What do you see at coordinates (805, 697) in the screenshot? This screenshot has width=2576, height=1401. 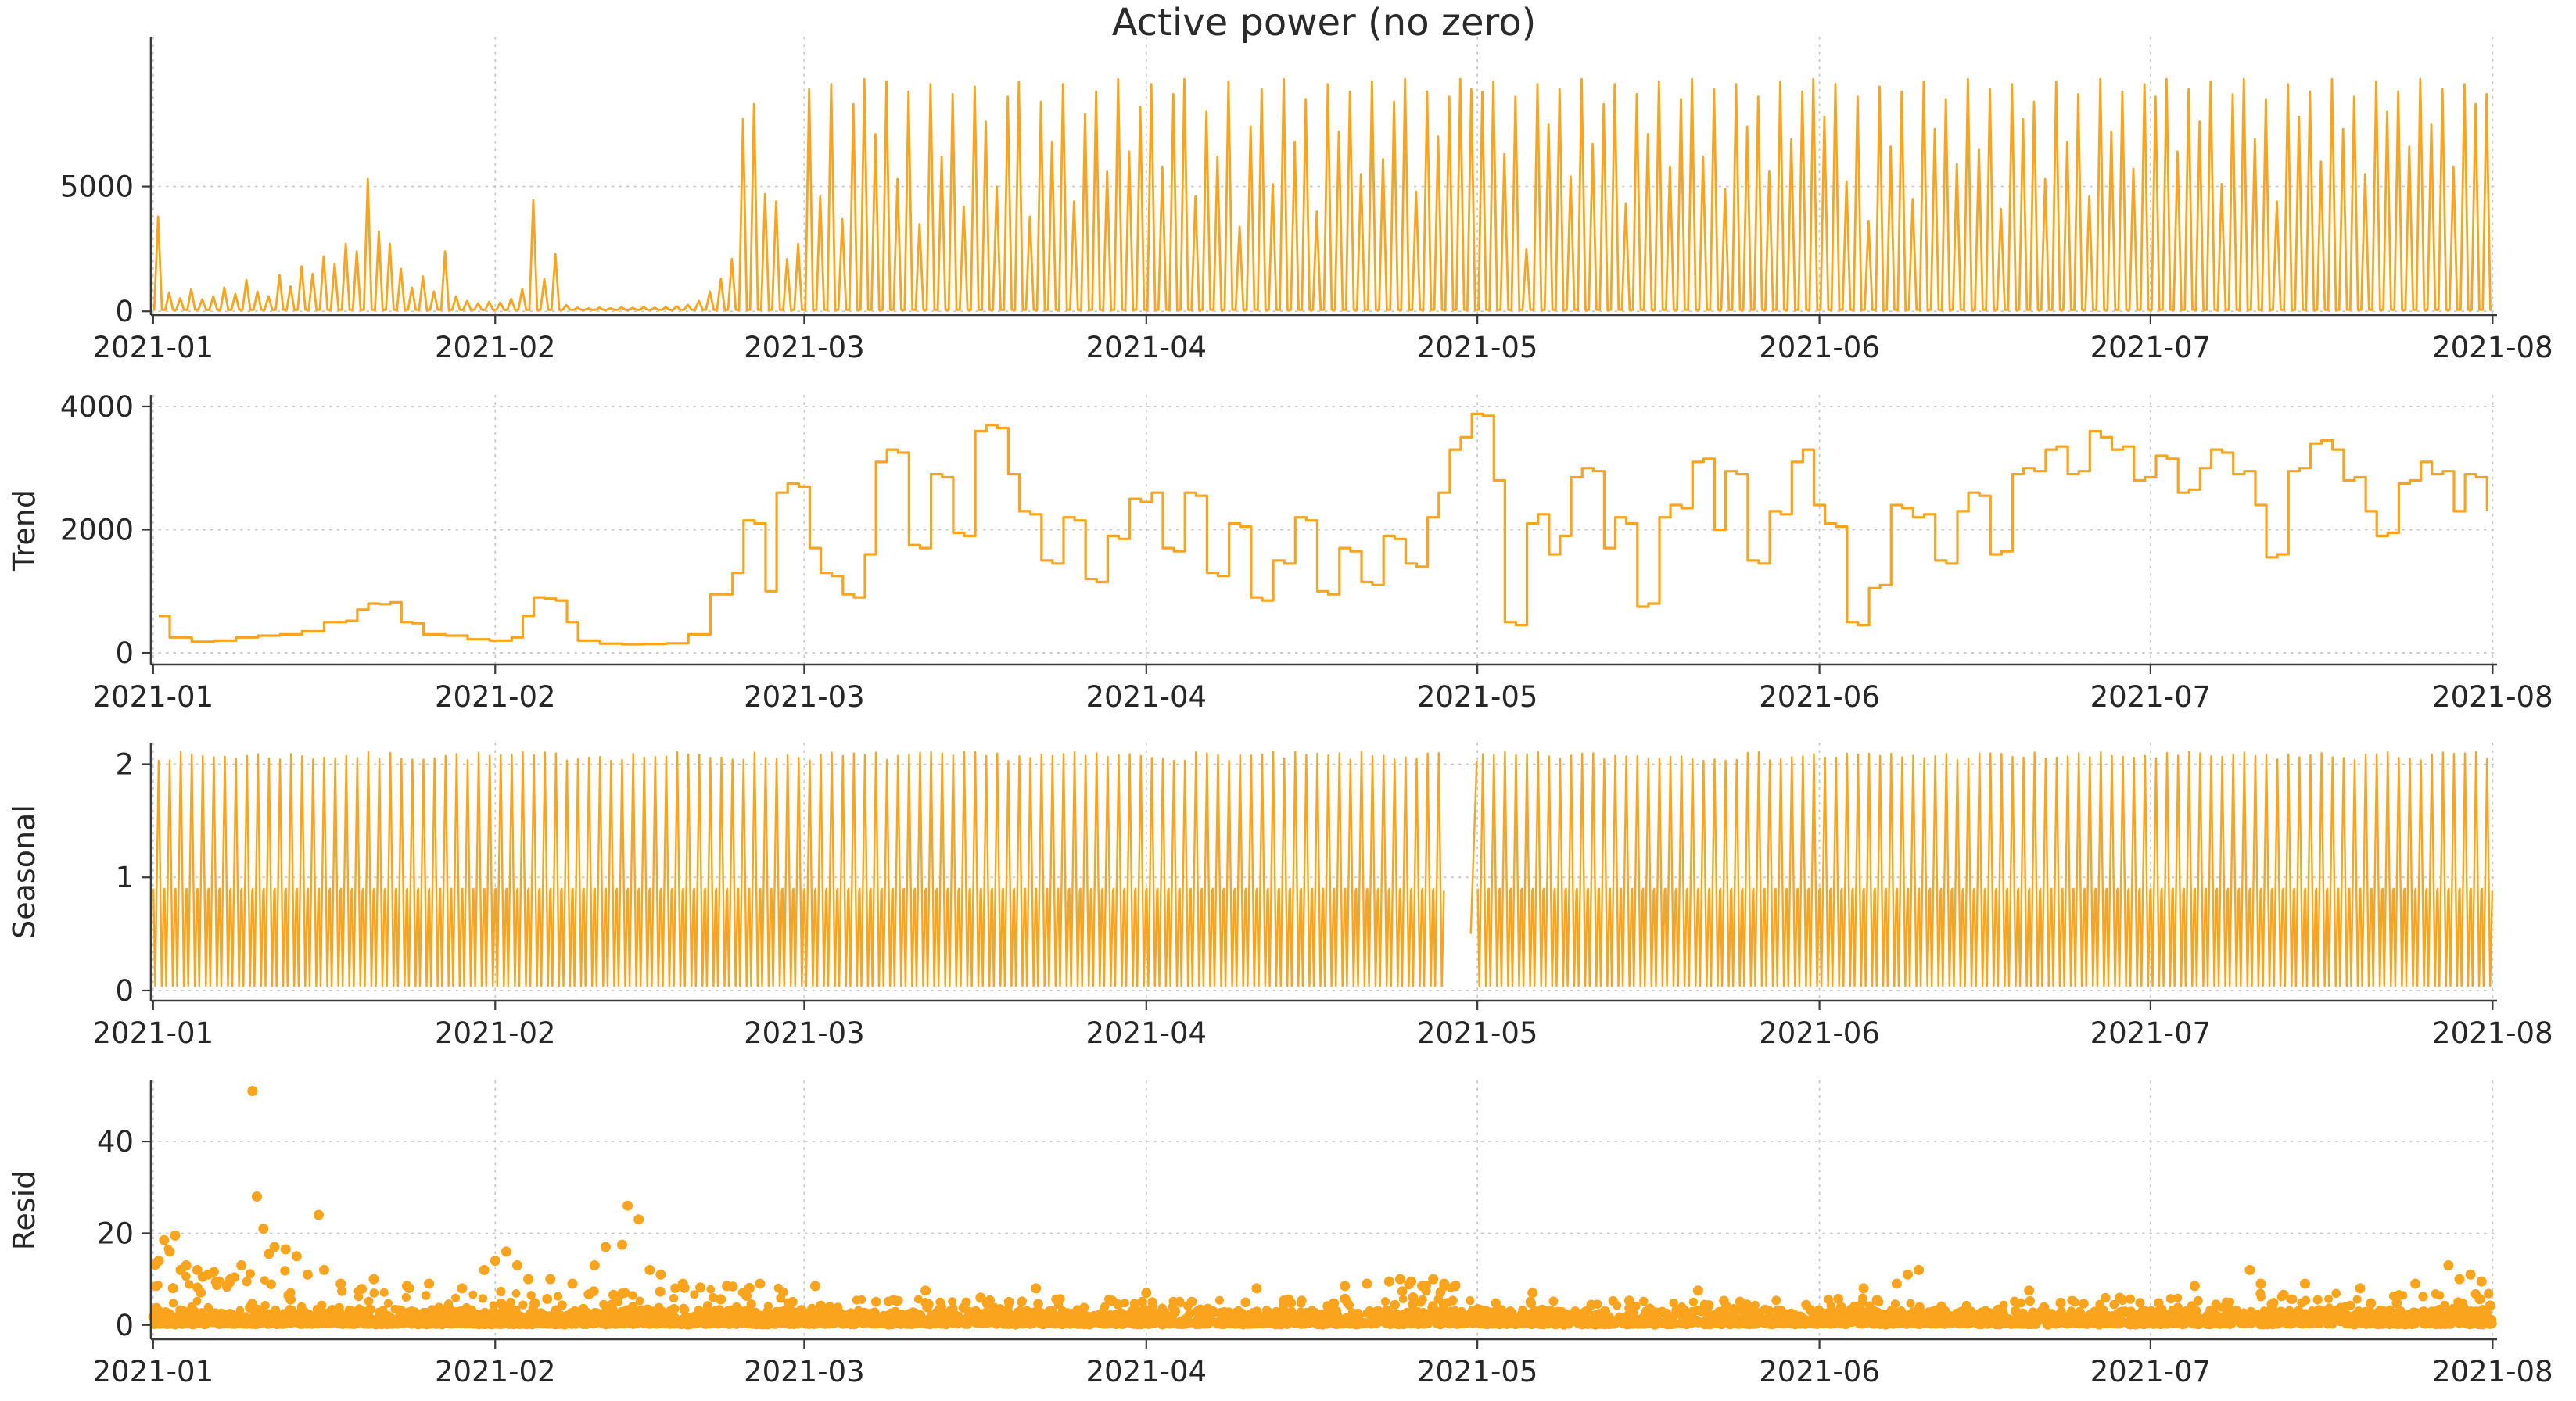 I see `x-tick-label: 2021-03` at bounding box center [805, 697].